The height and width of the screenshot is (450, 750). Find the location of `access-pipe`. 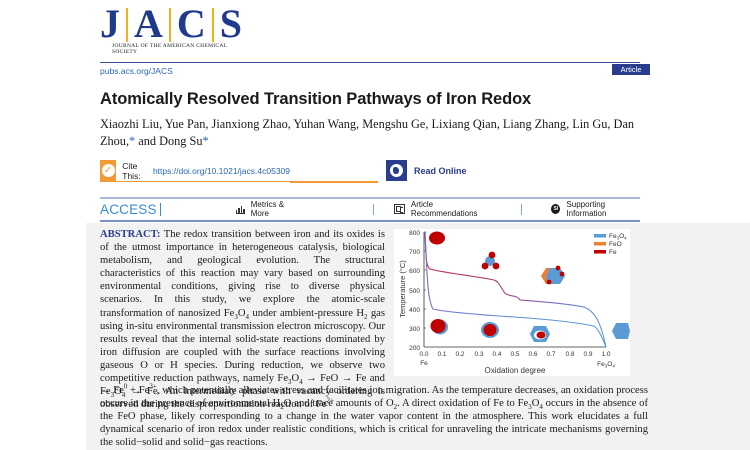

access-pipe is located at coordinates (160, 209).